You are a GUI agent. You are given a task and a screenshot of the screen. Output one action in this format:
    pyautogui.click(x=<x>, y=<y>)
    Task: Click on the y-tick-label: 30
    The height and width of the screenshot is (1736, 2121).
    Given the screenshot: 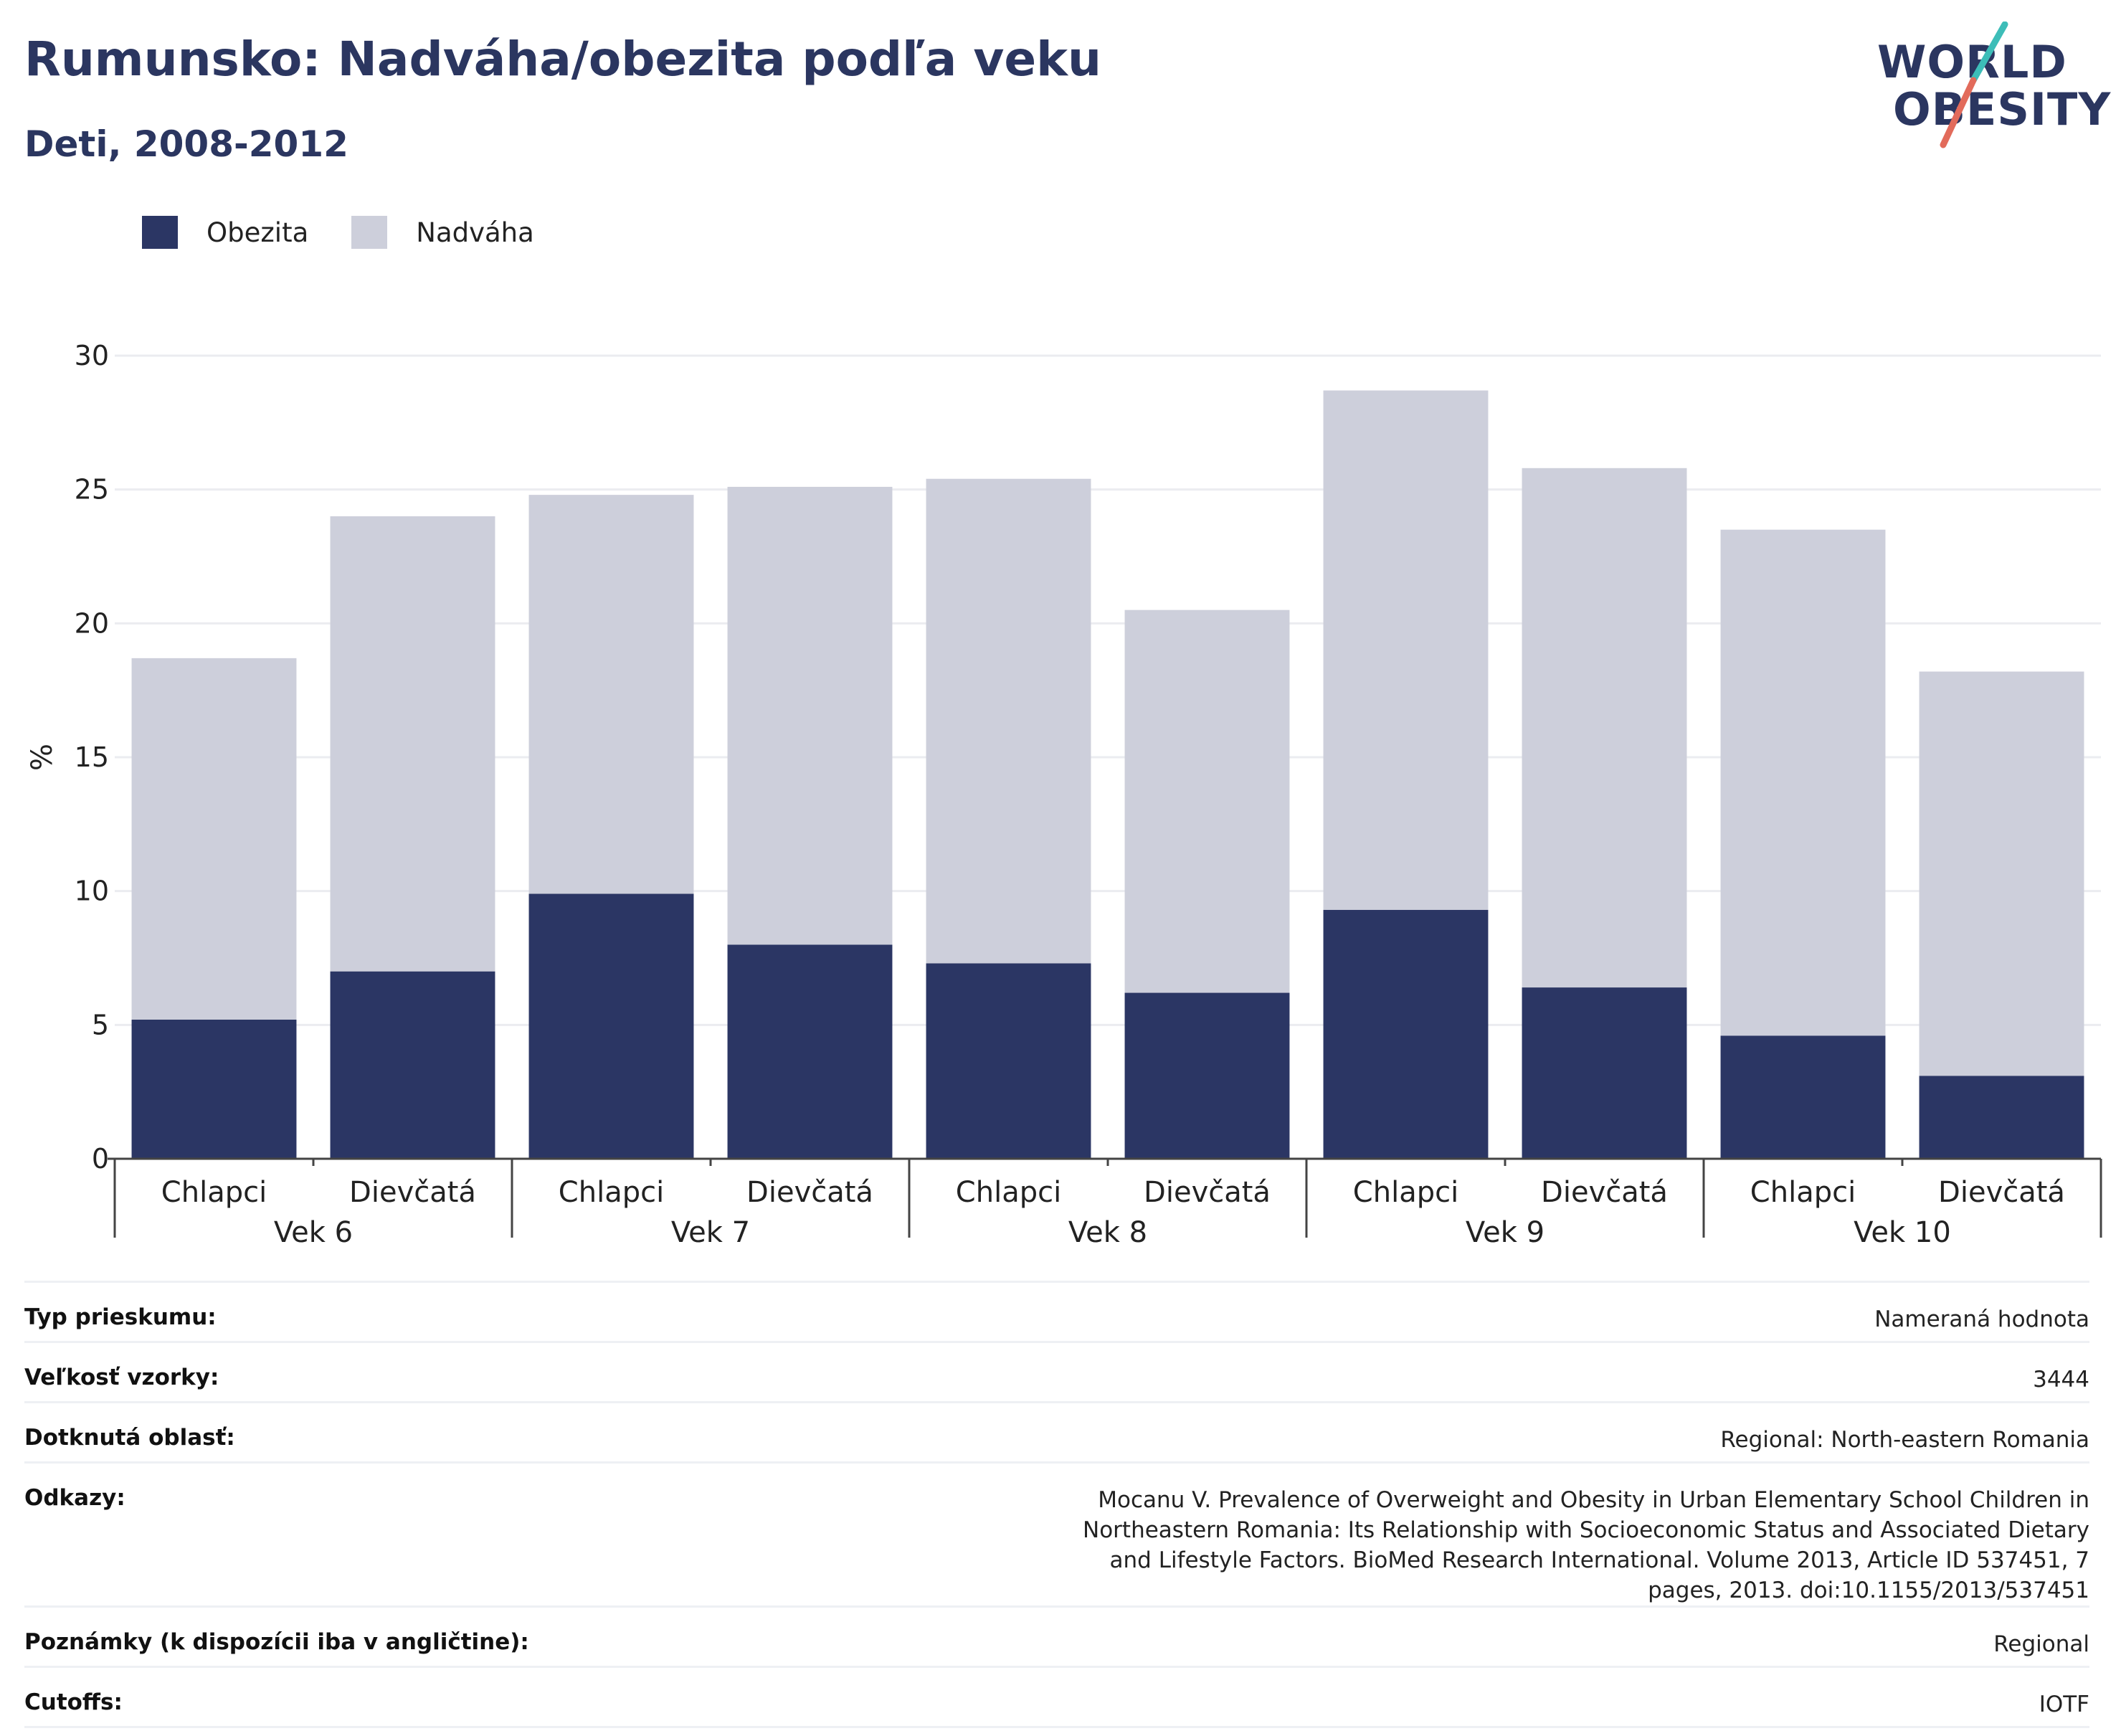 What is the action you would take?
    pyautogui.click(x=92, y=355)
    